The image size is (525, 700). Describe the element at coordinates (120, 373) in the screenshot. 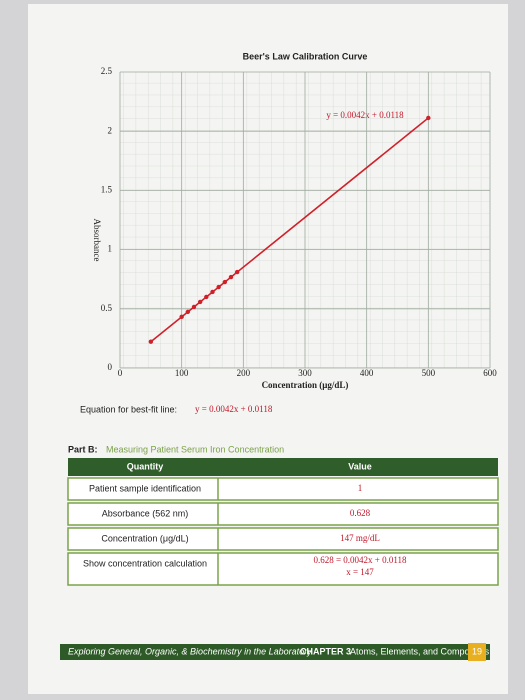

I see `x-tick-label: 0` at that location.